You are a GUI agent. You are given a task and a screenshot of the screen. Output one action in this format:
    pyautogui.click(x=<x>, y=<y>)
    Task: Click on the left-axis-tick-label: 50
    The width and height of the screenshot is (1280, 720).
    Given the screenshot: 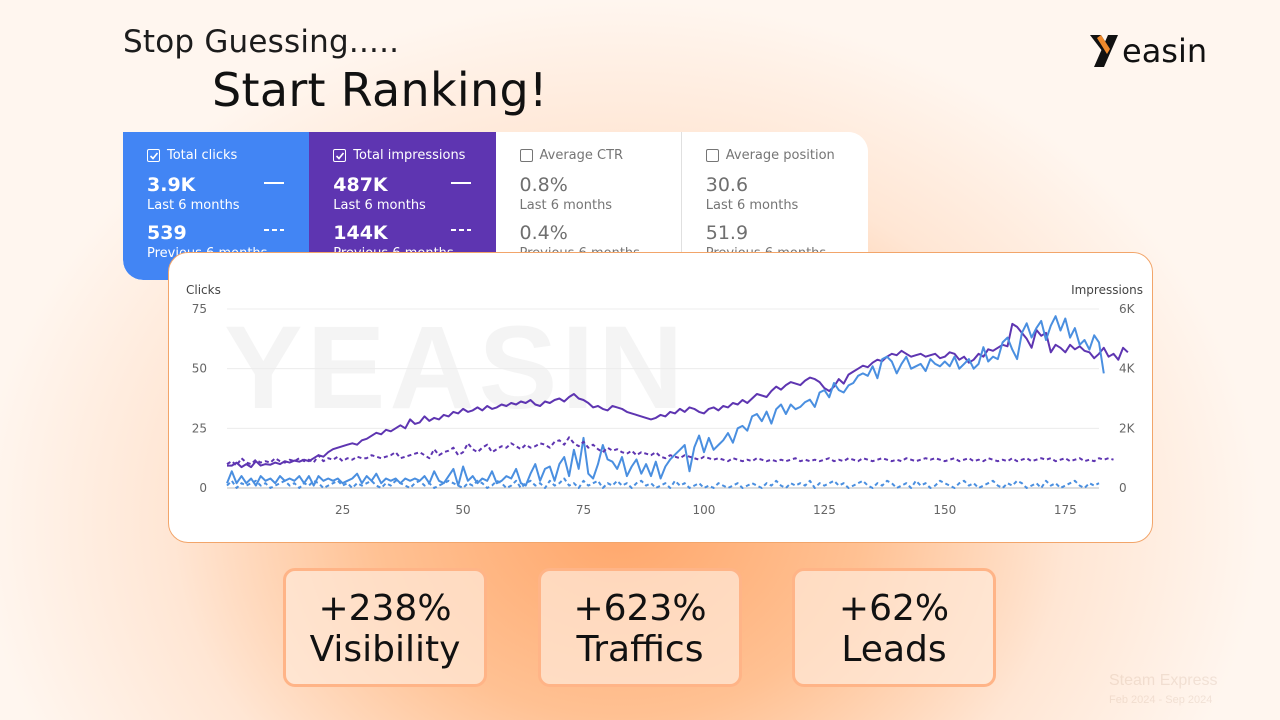 What is the action you would take?
    pyautogui.click(x=199, y=369)
    